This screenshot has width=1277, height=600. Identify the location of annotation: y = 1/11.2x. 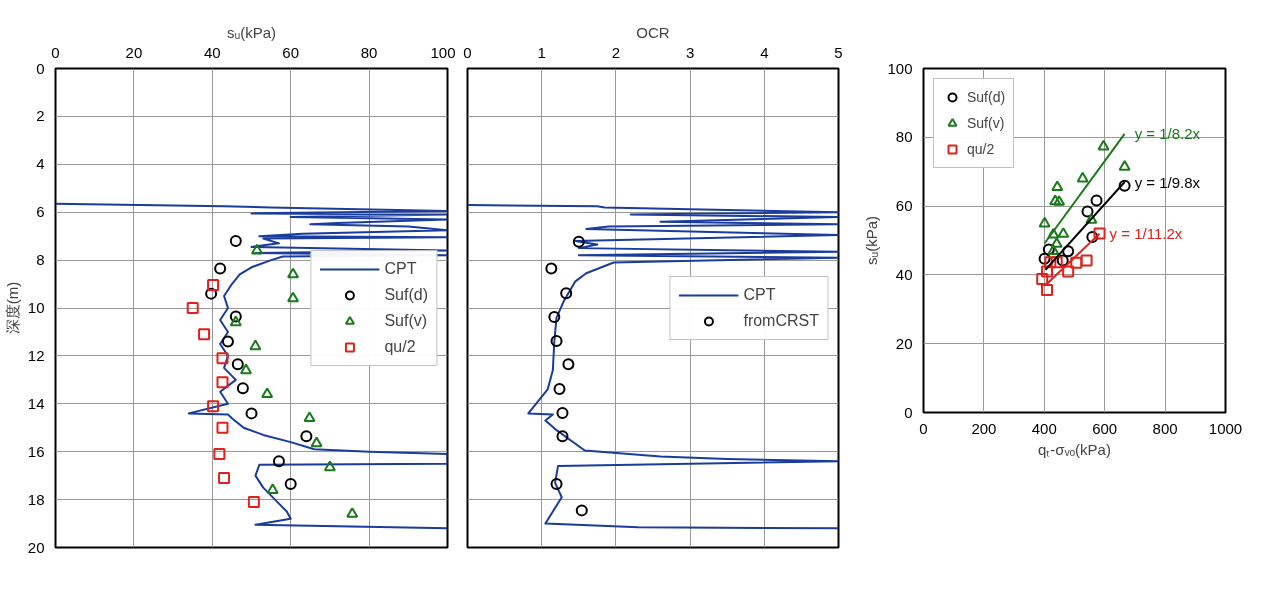
(1146, 234).